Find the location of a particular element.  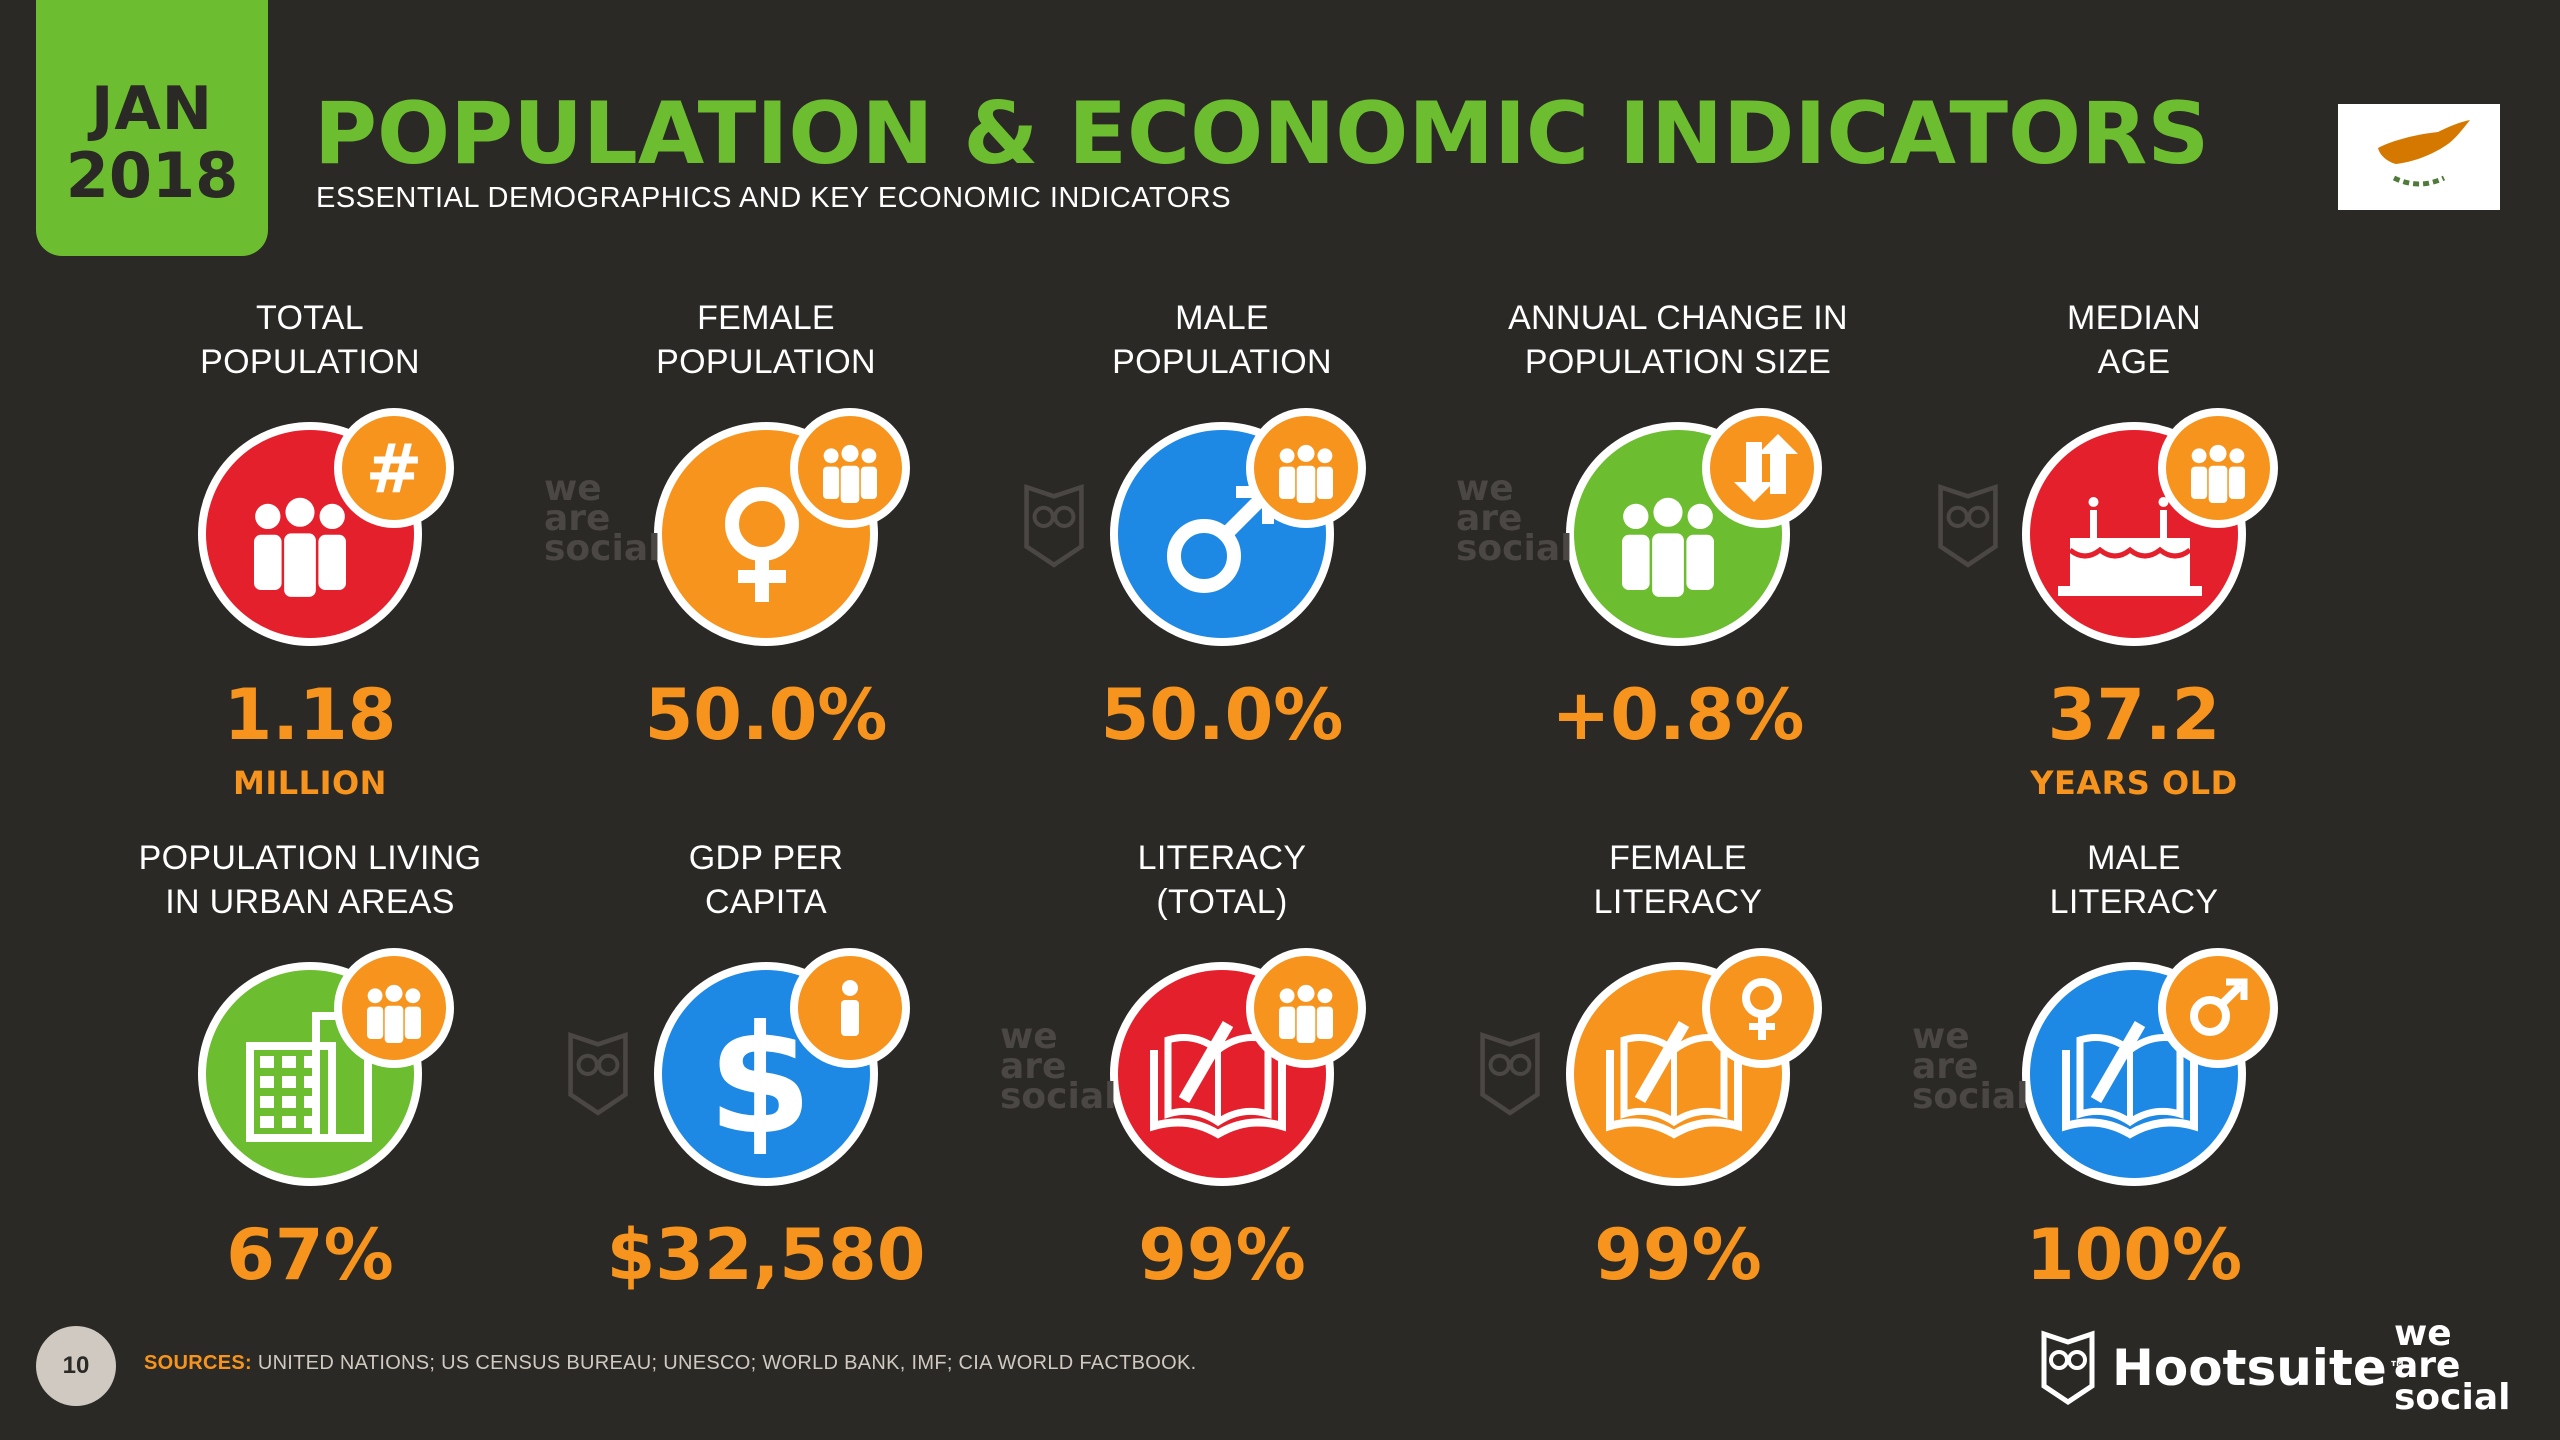

indicator-icon: $ is located at coordinates (766, 1069).